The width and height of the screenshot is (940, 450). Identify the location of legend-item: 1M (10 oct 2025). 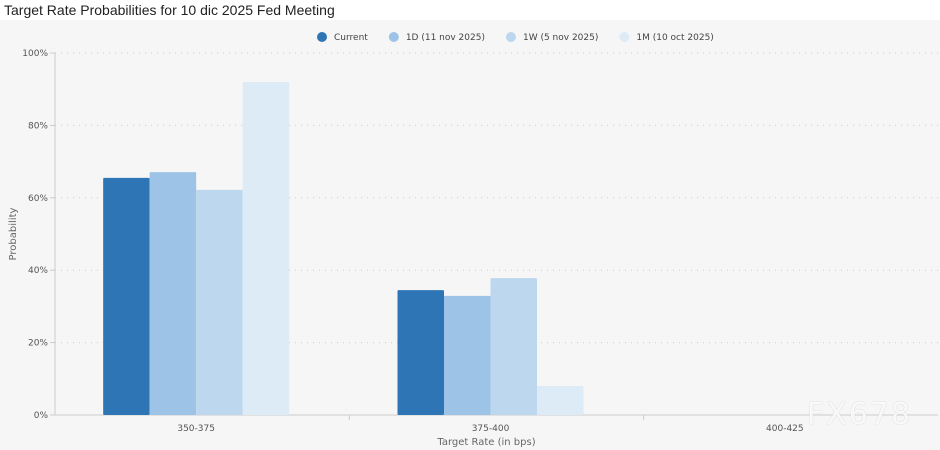
(674, 38).